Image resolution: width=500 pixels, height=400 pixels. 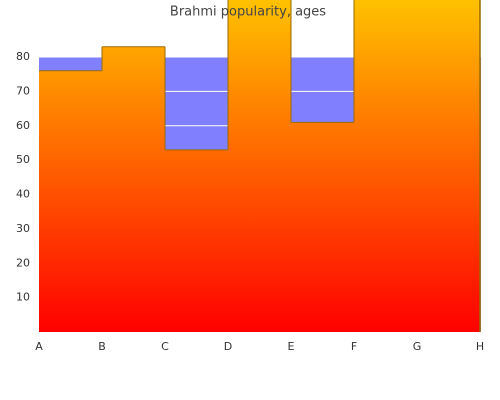 I want to click on y-tick-label: 10, so click(x=23, y=297).